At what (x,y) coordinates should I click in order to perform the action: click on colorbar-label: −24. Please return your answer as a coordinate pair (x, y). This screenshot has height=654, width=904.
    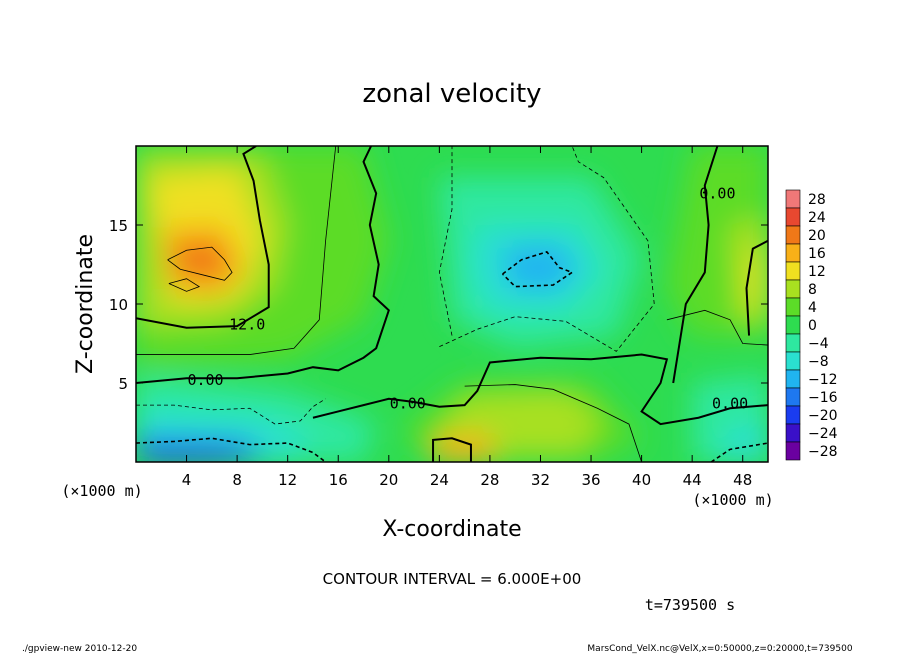
    Looking at the image, I should click on (823, 434).